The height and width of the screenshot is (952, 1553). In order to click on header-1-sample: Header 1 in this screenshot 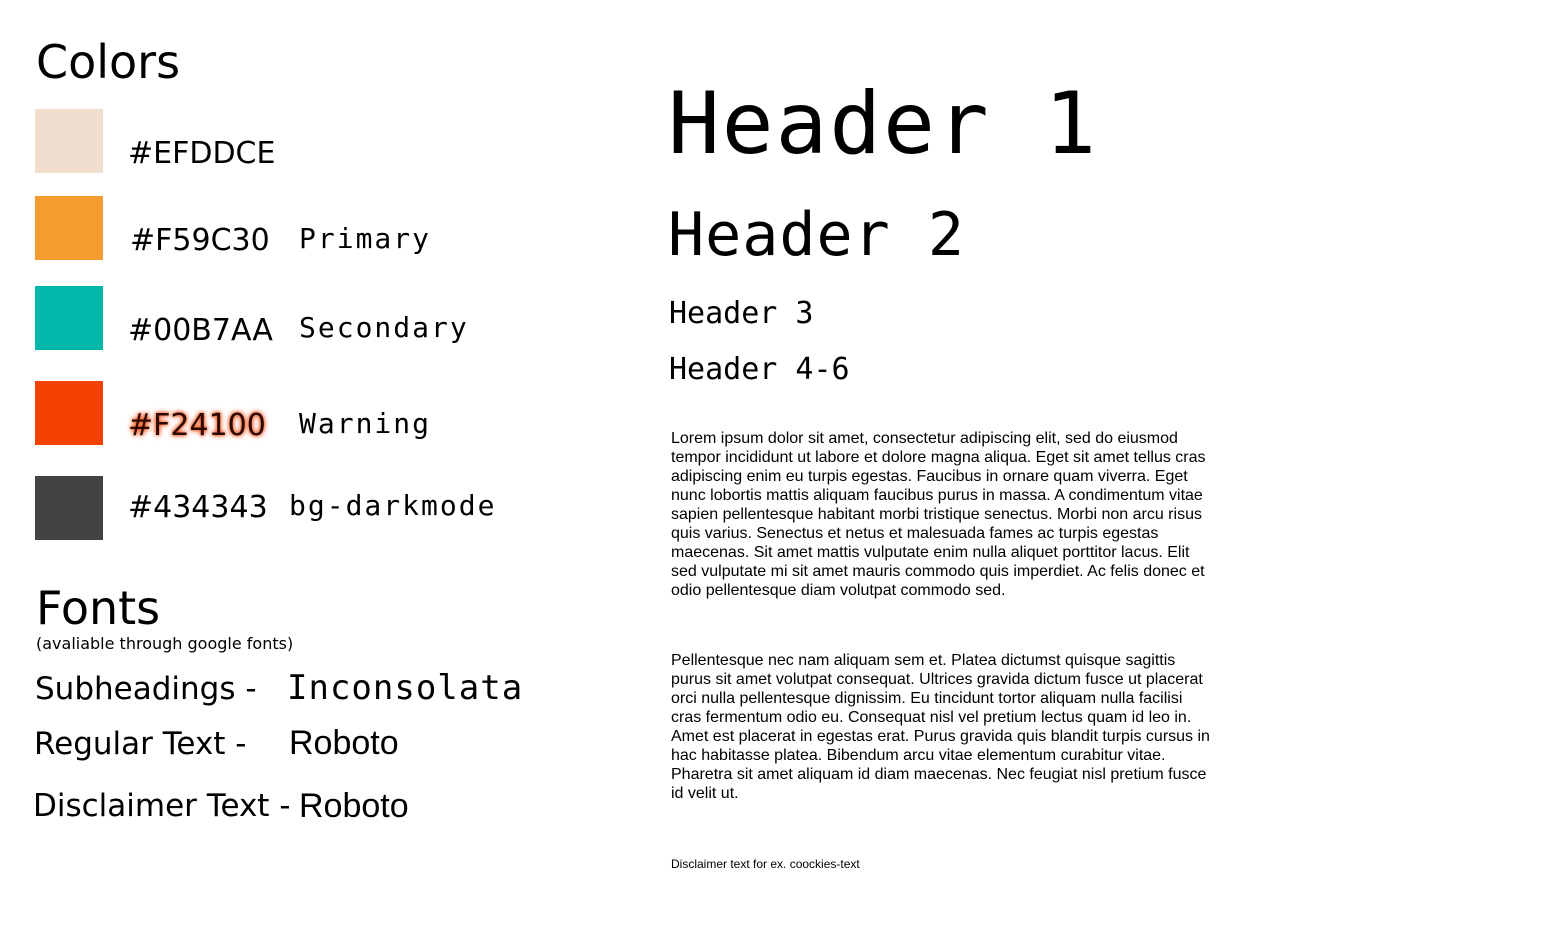, I will do `click(883, 124)`.